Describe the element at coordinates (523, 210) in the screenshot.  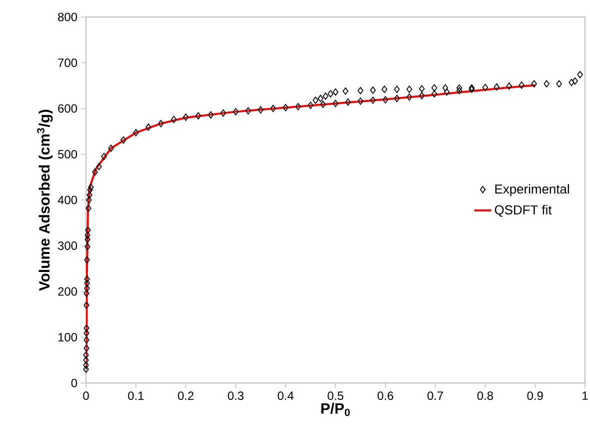
I see `legend-label: QSDFT fit` at that location.